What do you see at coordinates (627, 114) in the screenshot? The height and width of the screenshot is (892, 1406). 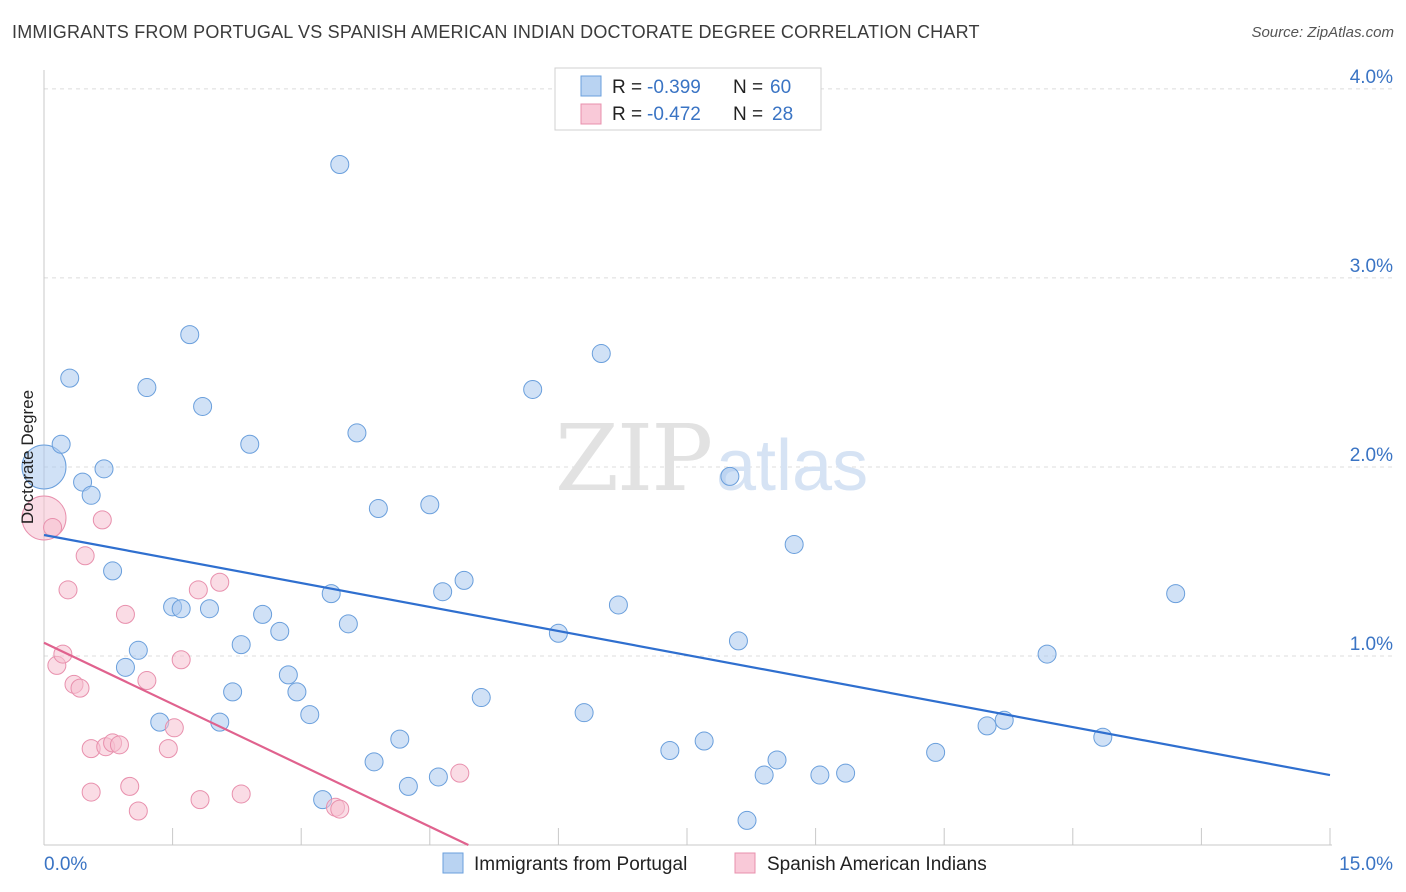 I see `stats-r-label-pink: R =` at bounding box center [627, 114].